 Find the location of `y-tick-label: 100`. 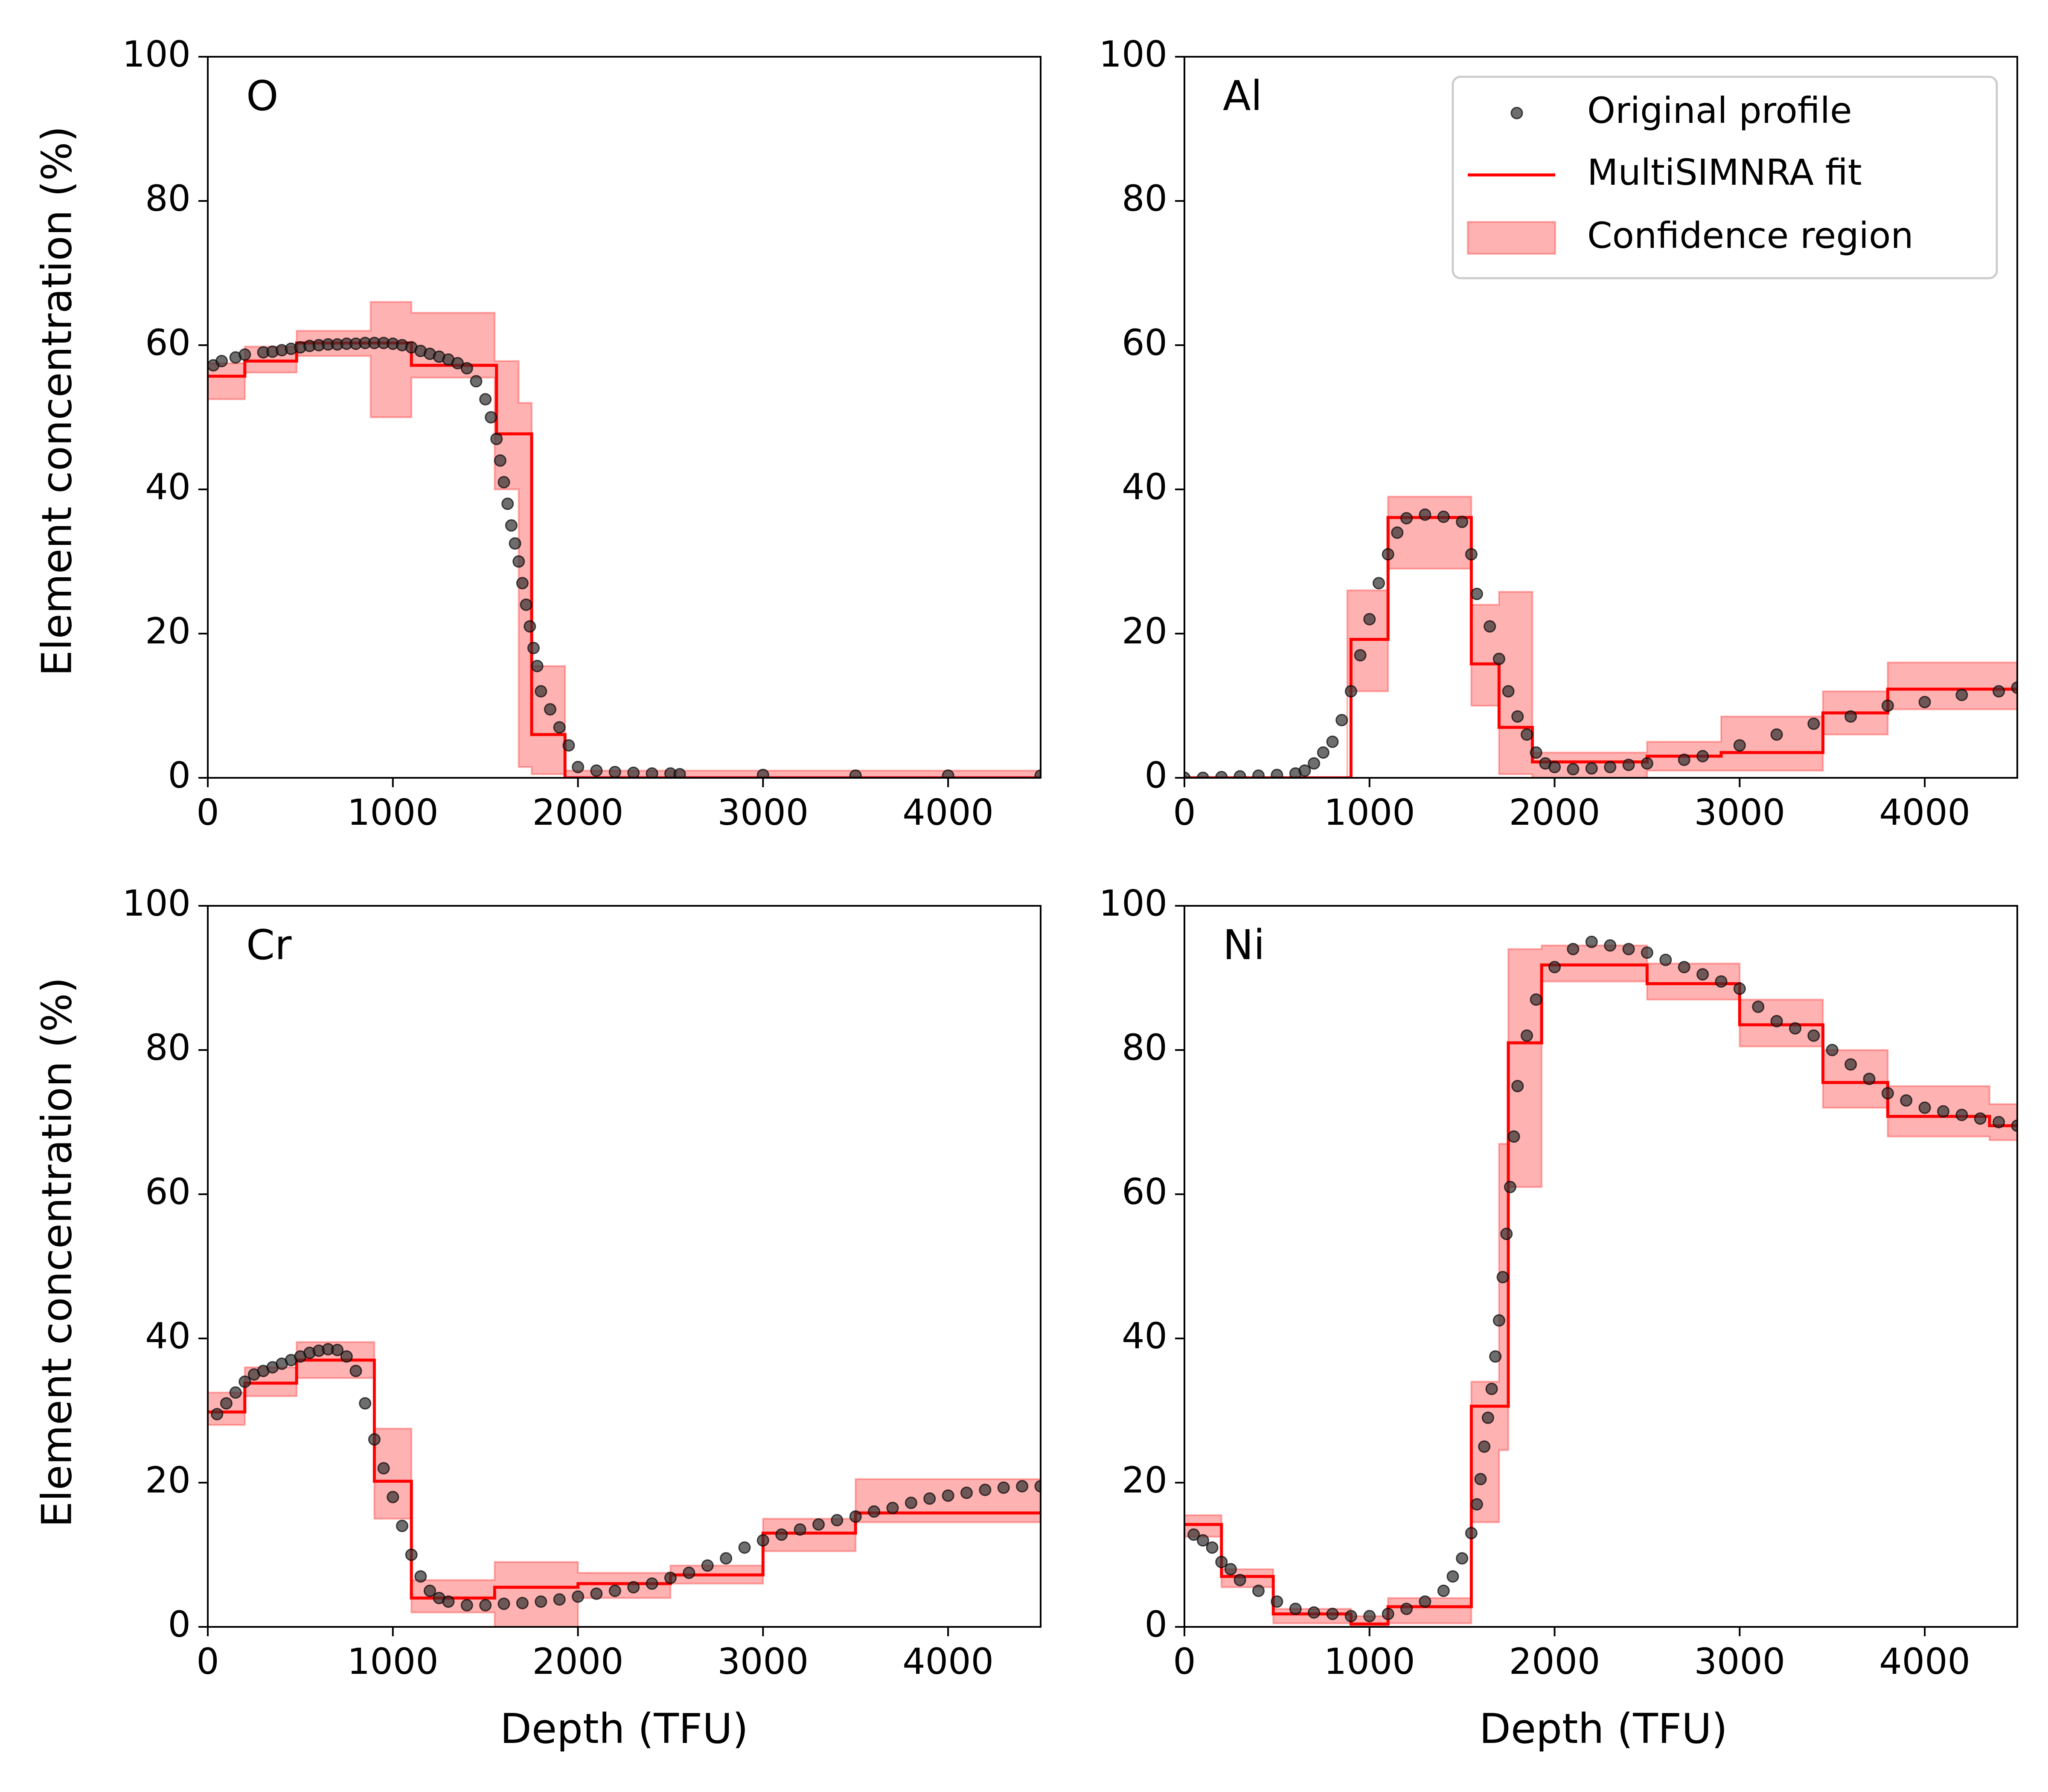

y-tick-label: 100 is located at coordinates (156, 54).